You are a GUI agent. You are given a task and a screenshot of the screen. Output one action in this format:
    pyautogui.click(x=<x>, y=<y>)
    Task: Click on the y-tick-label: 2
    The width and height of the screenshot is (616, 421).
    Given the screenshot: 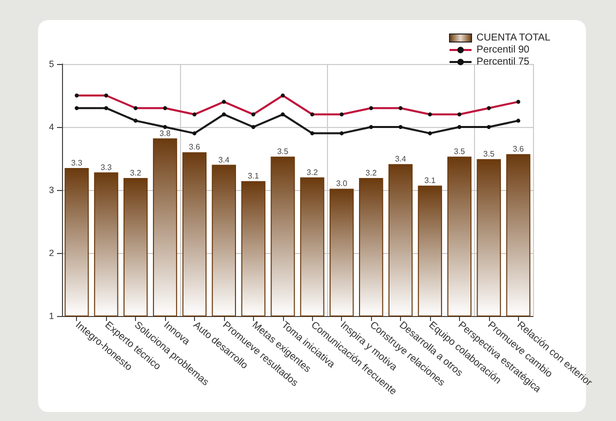 What is the action you would take?
    pyautogui.click(x=51, y=253)
    